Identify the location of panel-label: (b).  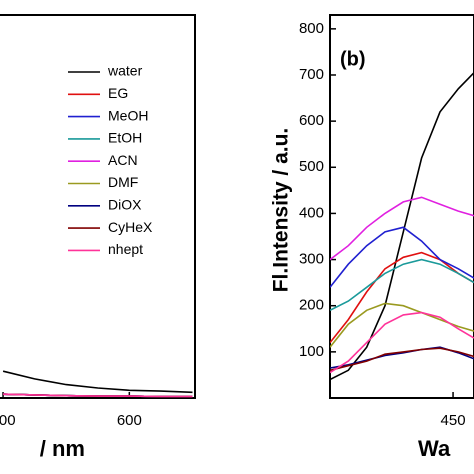
(353, 59).